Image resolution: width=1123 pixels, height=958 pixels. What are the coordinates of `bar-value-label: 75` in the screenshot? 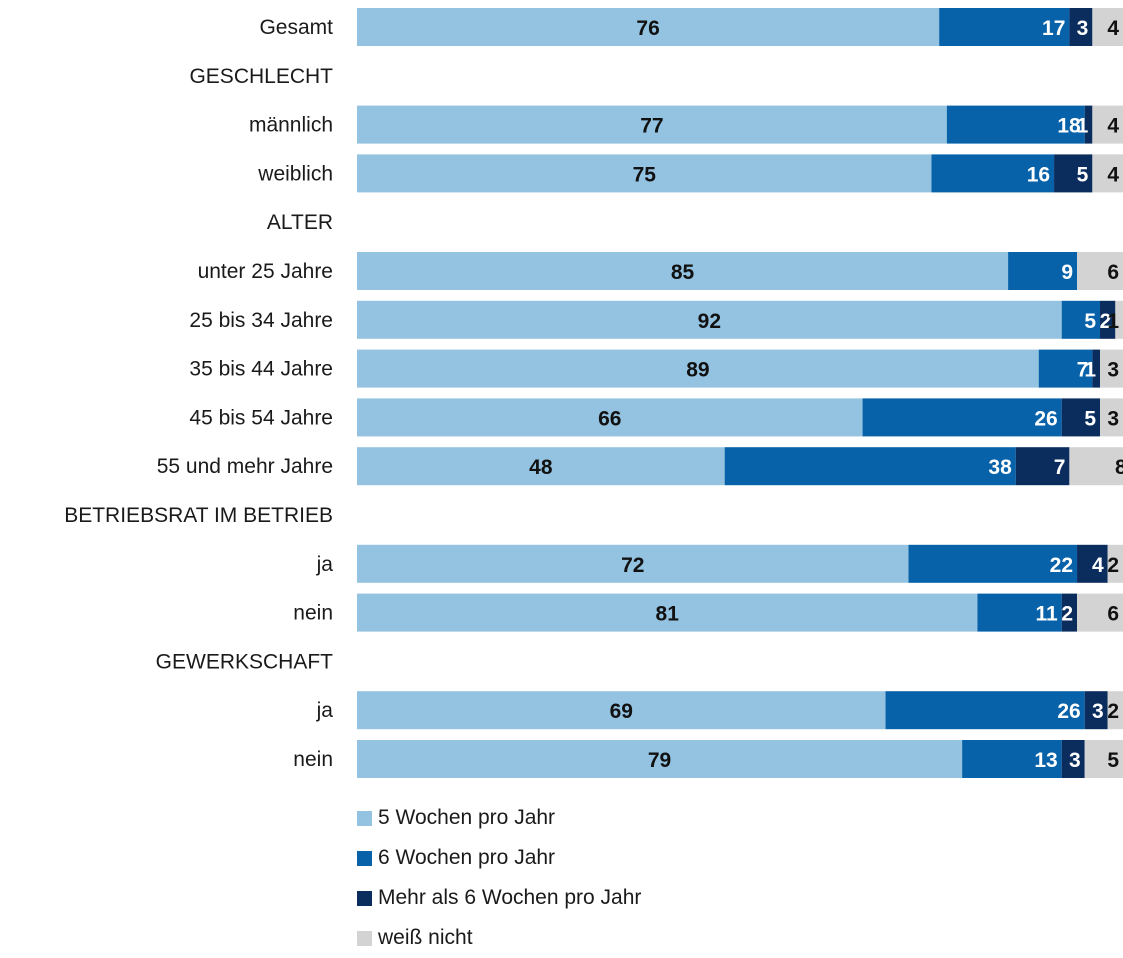 It's located at (645, 174).